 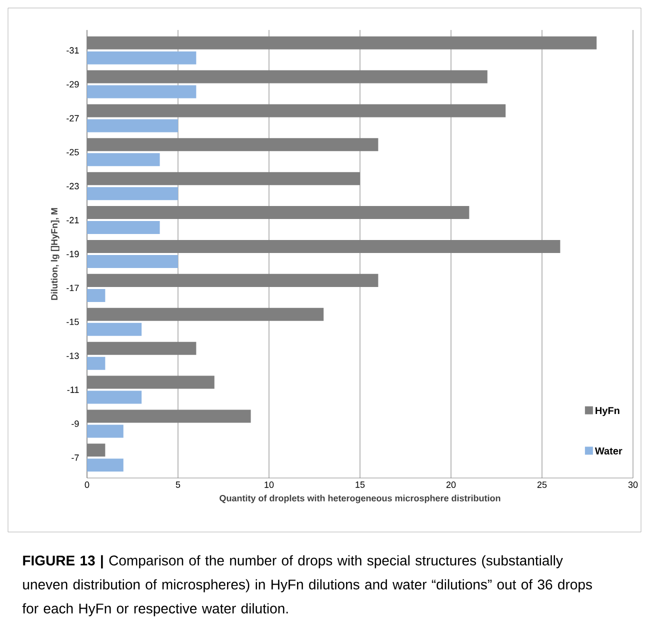 What do you see at coordinates (72, 118) in the screenshot?
I see `y-tick-label: -27` at bounding box center [72, 118].